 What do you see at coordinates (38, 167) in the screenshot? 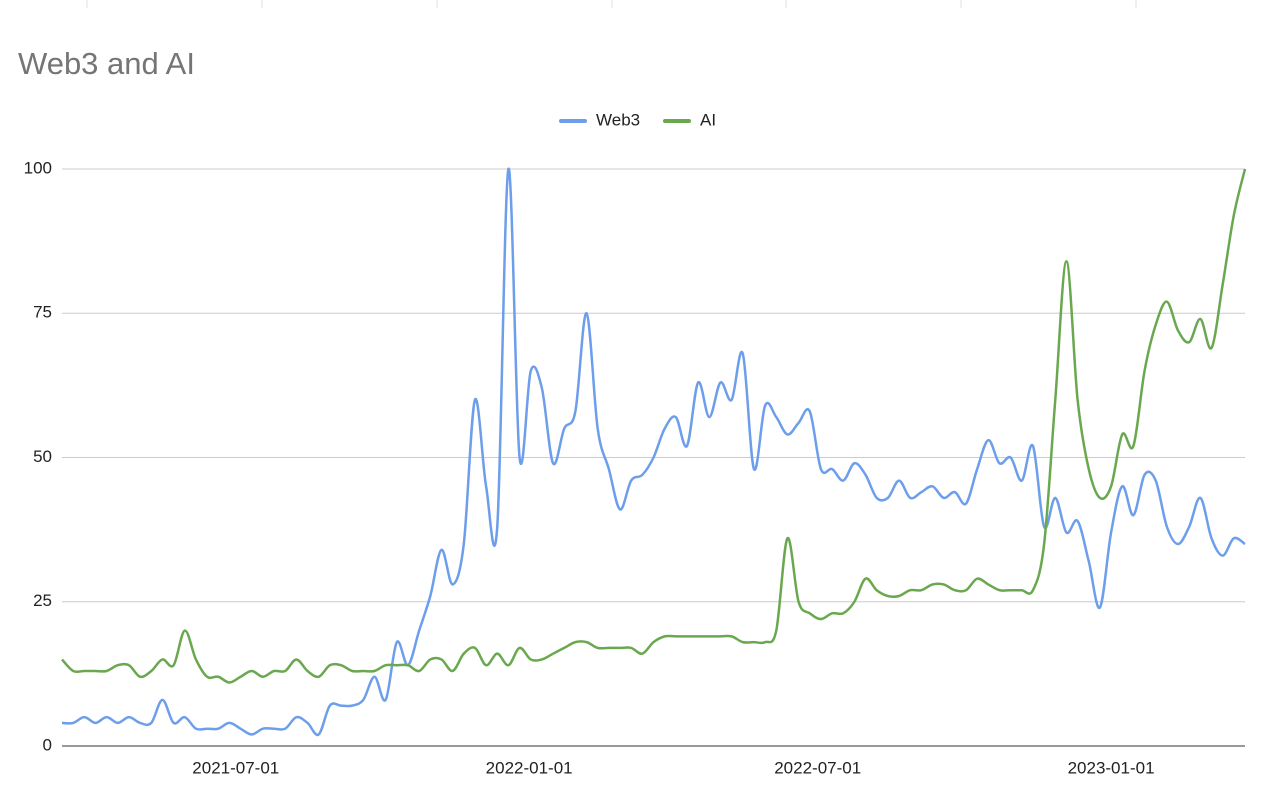
I see `y-tick-label: 100` at bounding box center [38, 167].